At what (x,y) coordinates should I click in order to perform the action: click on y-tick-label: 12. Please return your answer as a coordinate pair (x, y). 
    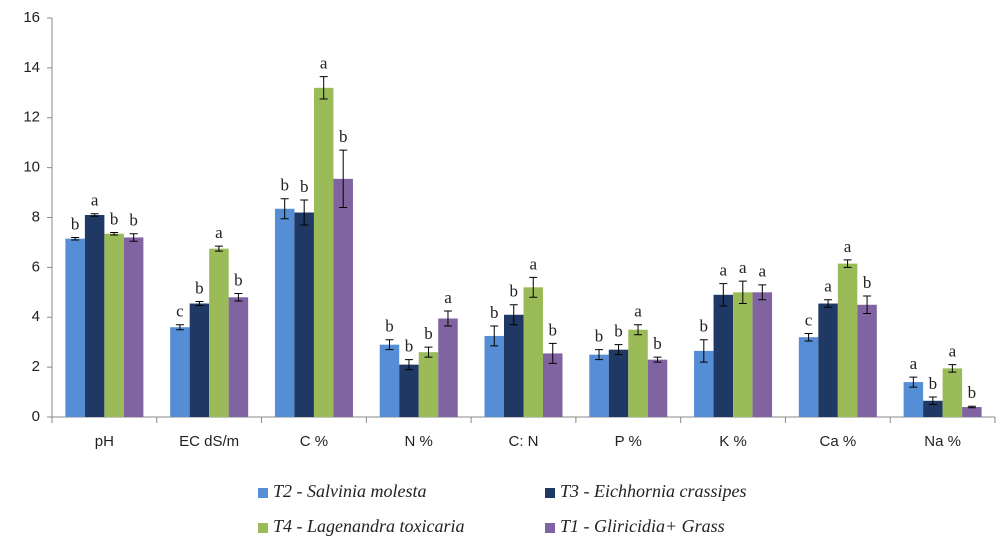
    Looking at the image, I should click on (31, 117).